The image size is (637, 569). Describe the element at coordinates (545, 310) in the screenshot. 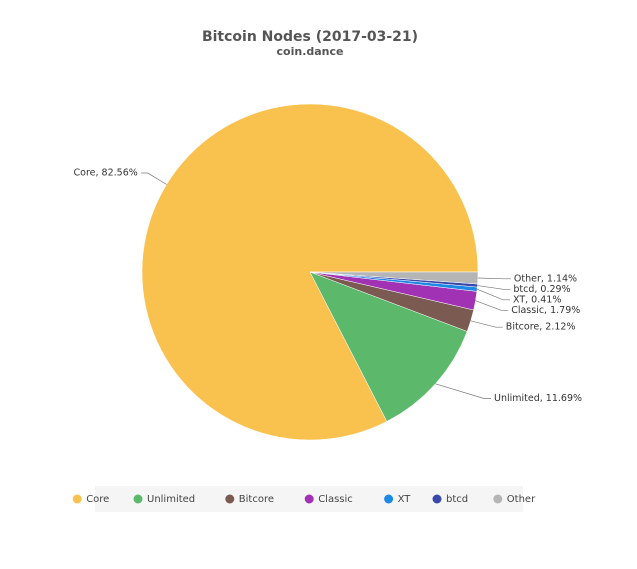

I see `data-label: Classic, 1.79%` at that location.